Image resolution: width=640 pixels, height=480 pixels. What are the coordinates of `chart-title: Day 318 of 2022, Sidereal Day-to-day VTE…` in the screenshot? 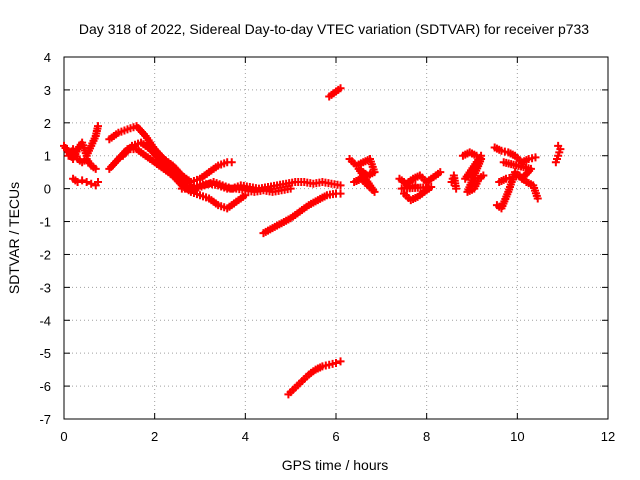 It's located at (334, 29).